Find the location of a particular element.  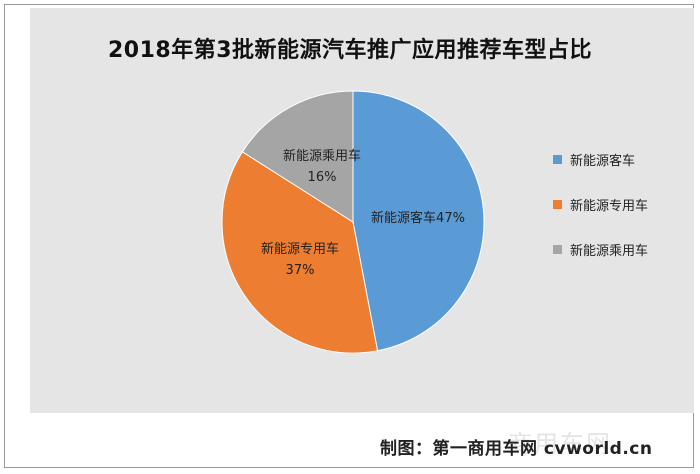

legend-swatch-special-vehicle is located at coordinates (557, 204).